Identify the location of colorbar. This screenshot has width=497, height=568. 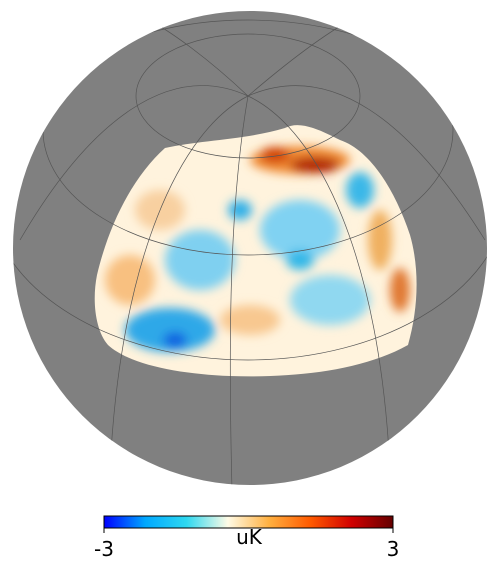
(248, 522).